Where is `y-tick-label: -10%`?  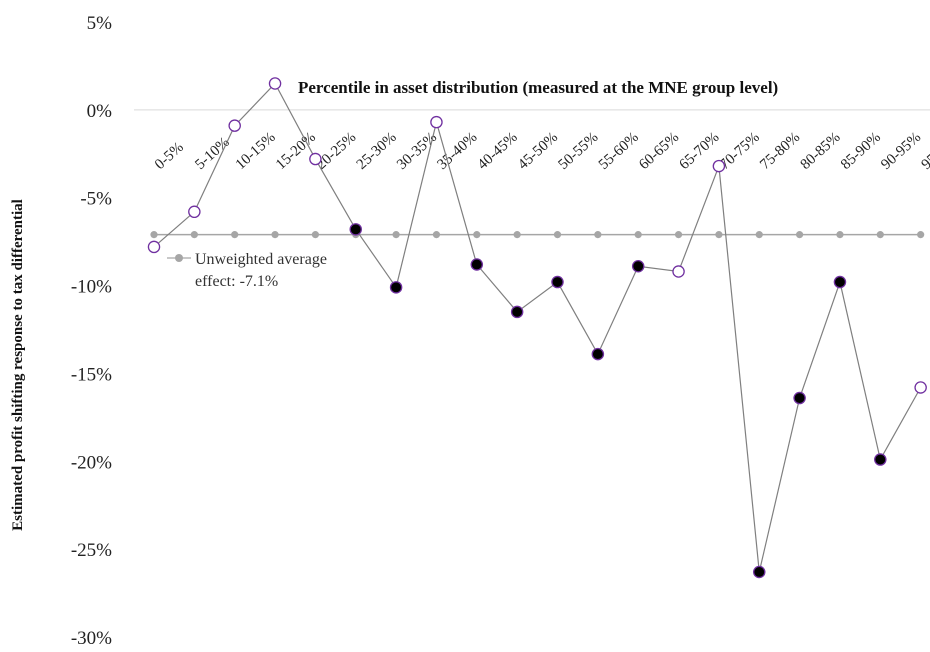 y-tick-label: -10% is located at coordinates (91, 287).